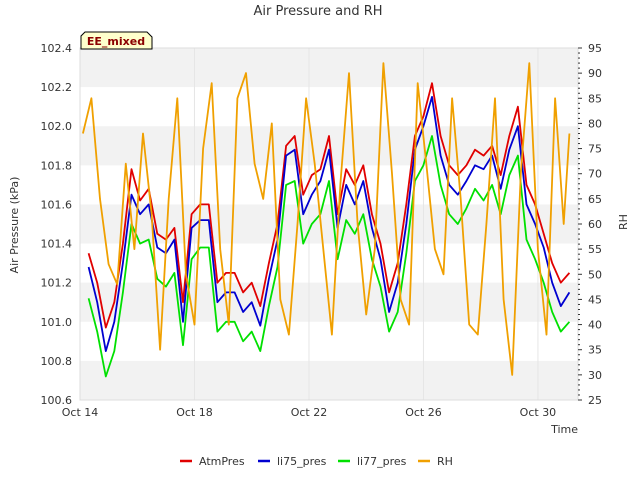 The image size is (640, 480). Describe the element at coordinates (57, 204) in the screenshot. I see `y-tick-label: 101.6` at that location.